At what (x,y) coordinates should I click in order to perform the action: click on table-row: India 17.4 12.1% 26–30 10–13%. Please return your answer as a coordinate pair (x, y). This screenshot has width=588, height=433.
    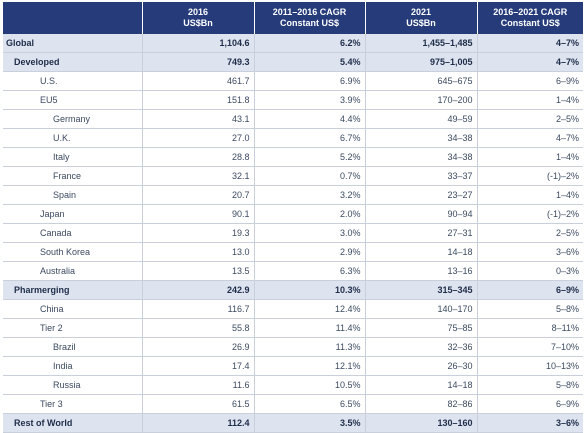
    Looking at the image, I should click on (293, 366).